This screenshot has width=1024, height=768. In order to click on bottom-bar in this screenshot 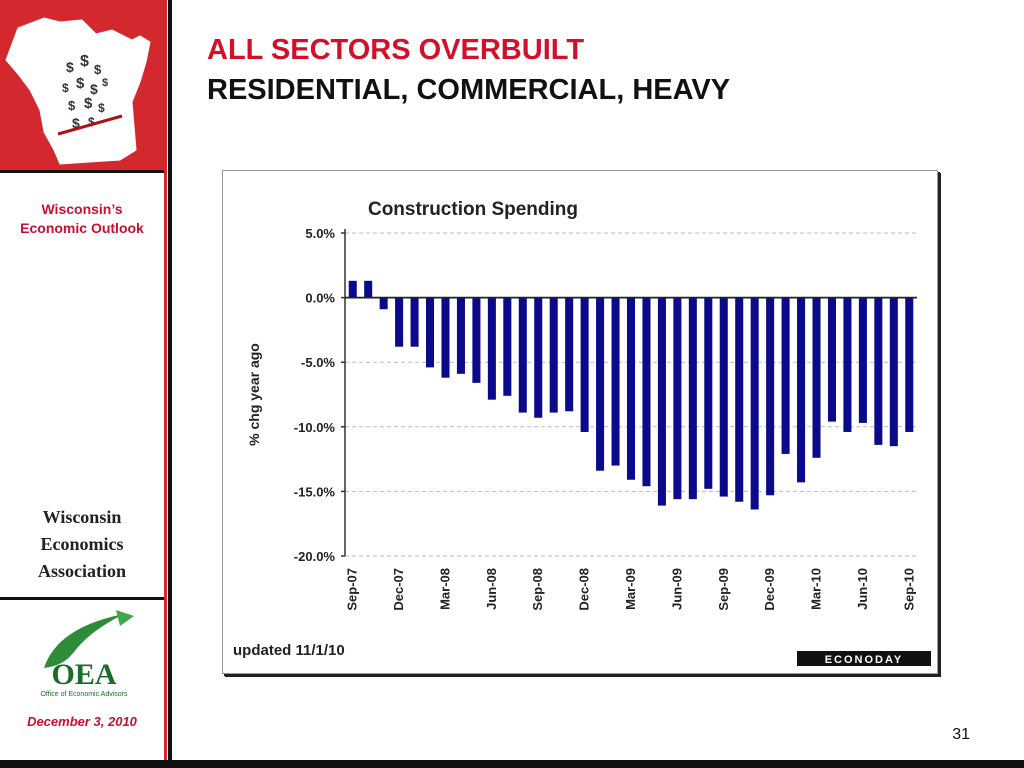, I will do `click(512, 764)`.